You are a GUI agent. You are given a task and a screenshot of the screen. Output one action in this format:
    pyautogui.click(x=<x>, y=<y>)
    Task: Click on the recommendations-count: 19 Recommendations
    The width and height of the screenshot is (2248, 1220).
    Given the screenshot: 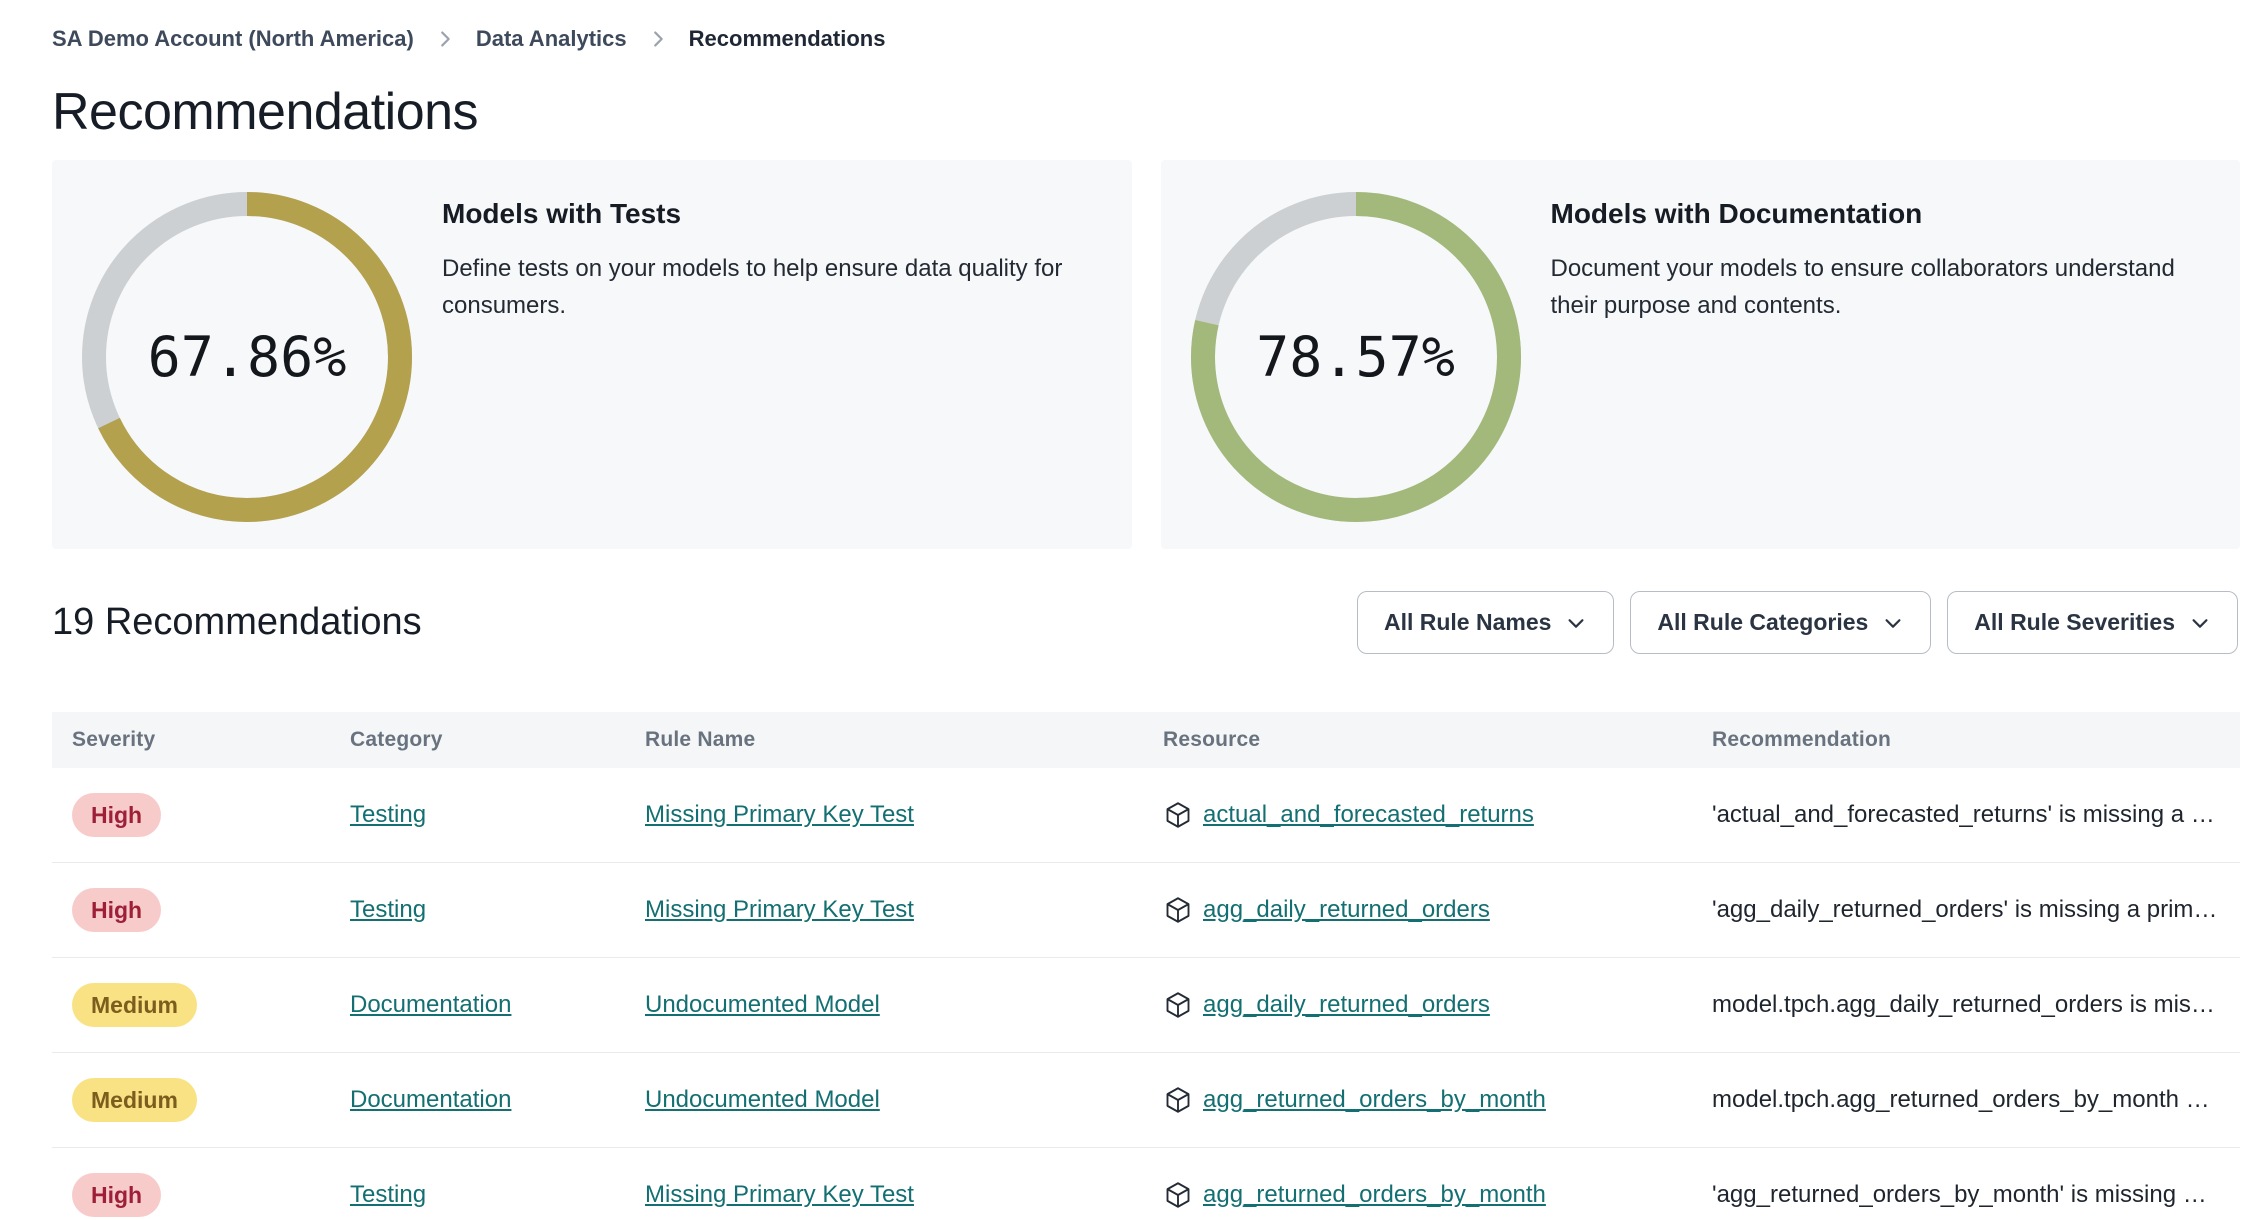 What is the action you would take?
    pyautogui.click(x=237, y=622)
    